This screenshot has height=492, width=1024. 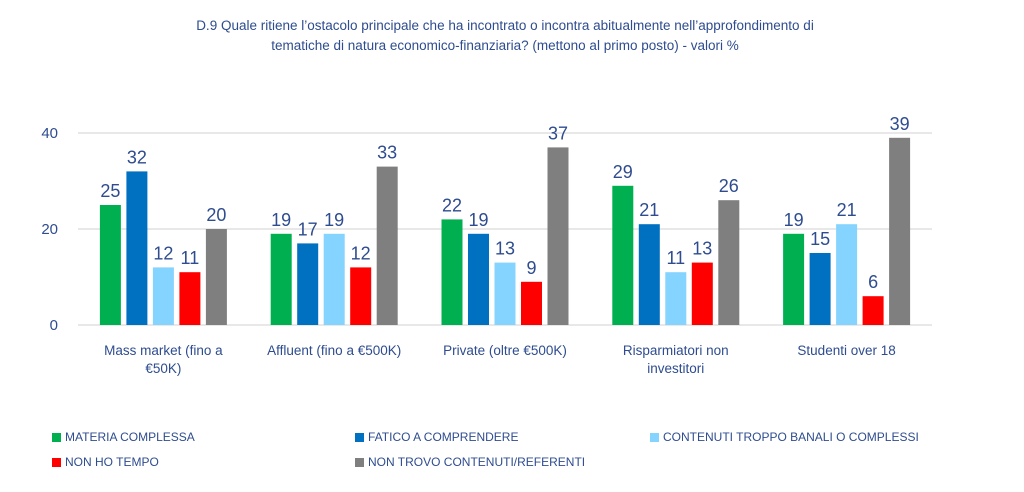 I want to click on x-category-label: Mass market (fino a, so click(x=163, y=350).